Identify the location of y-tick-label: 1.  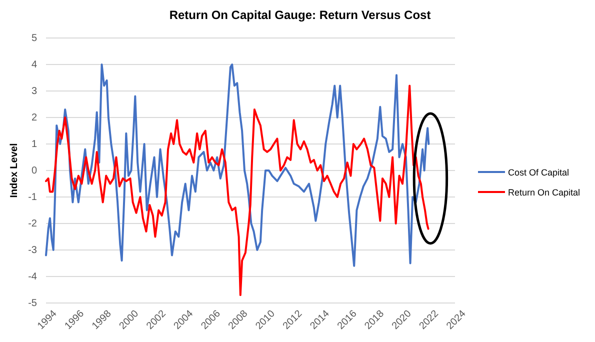
(34, 144).